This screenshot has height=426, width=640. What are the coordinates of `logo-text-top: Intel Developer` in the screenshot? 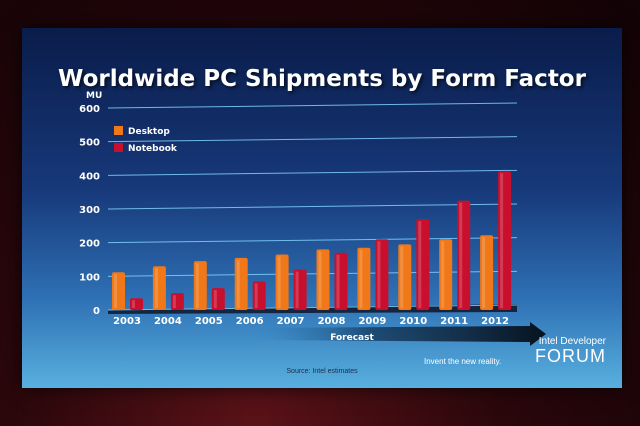 It's located at (572, 341).